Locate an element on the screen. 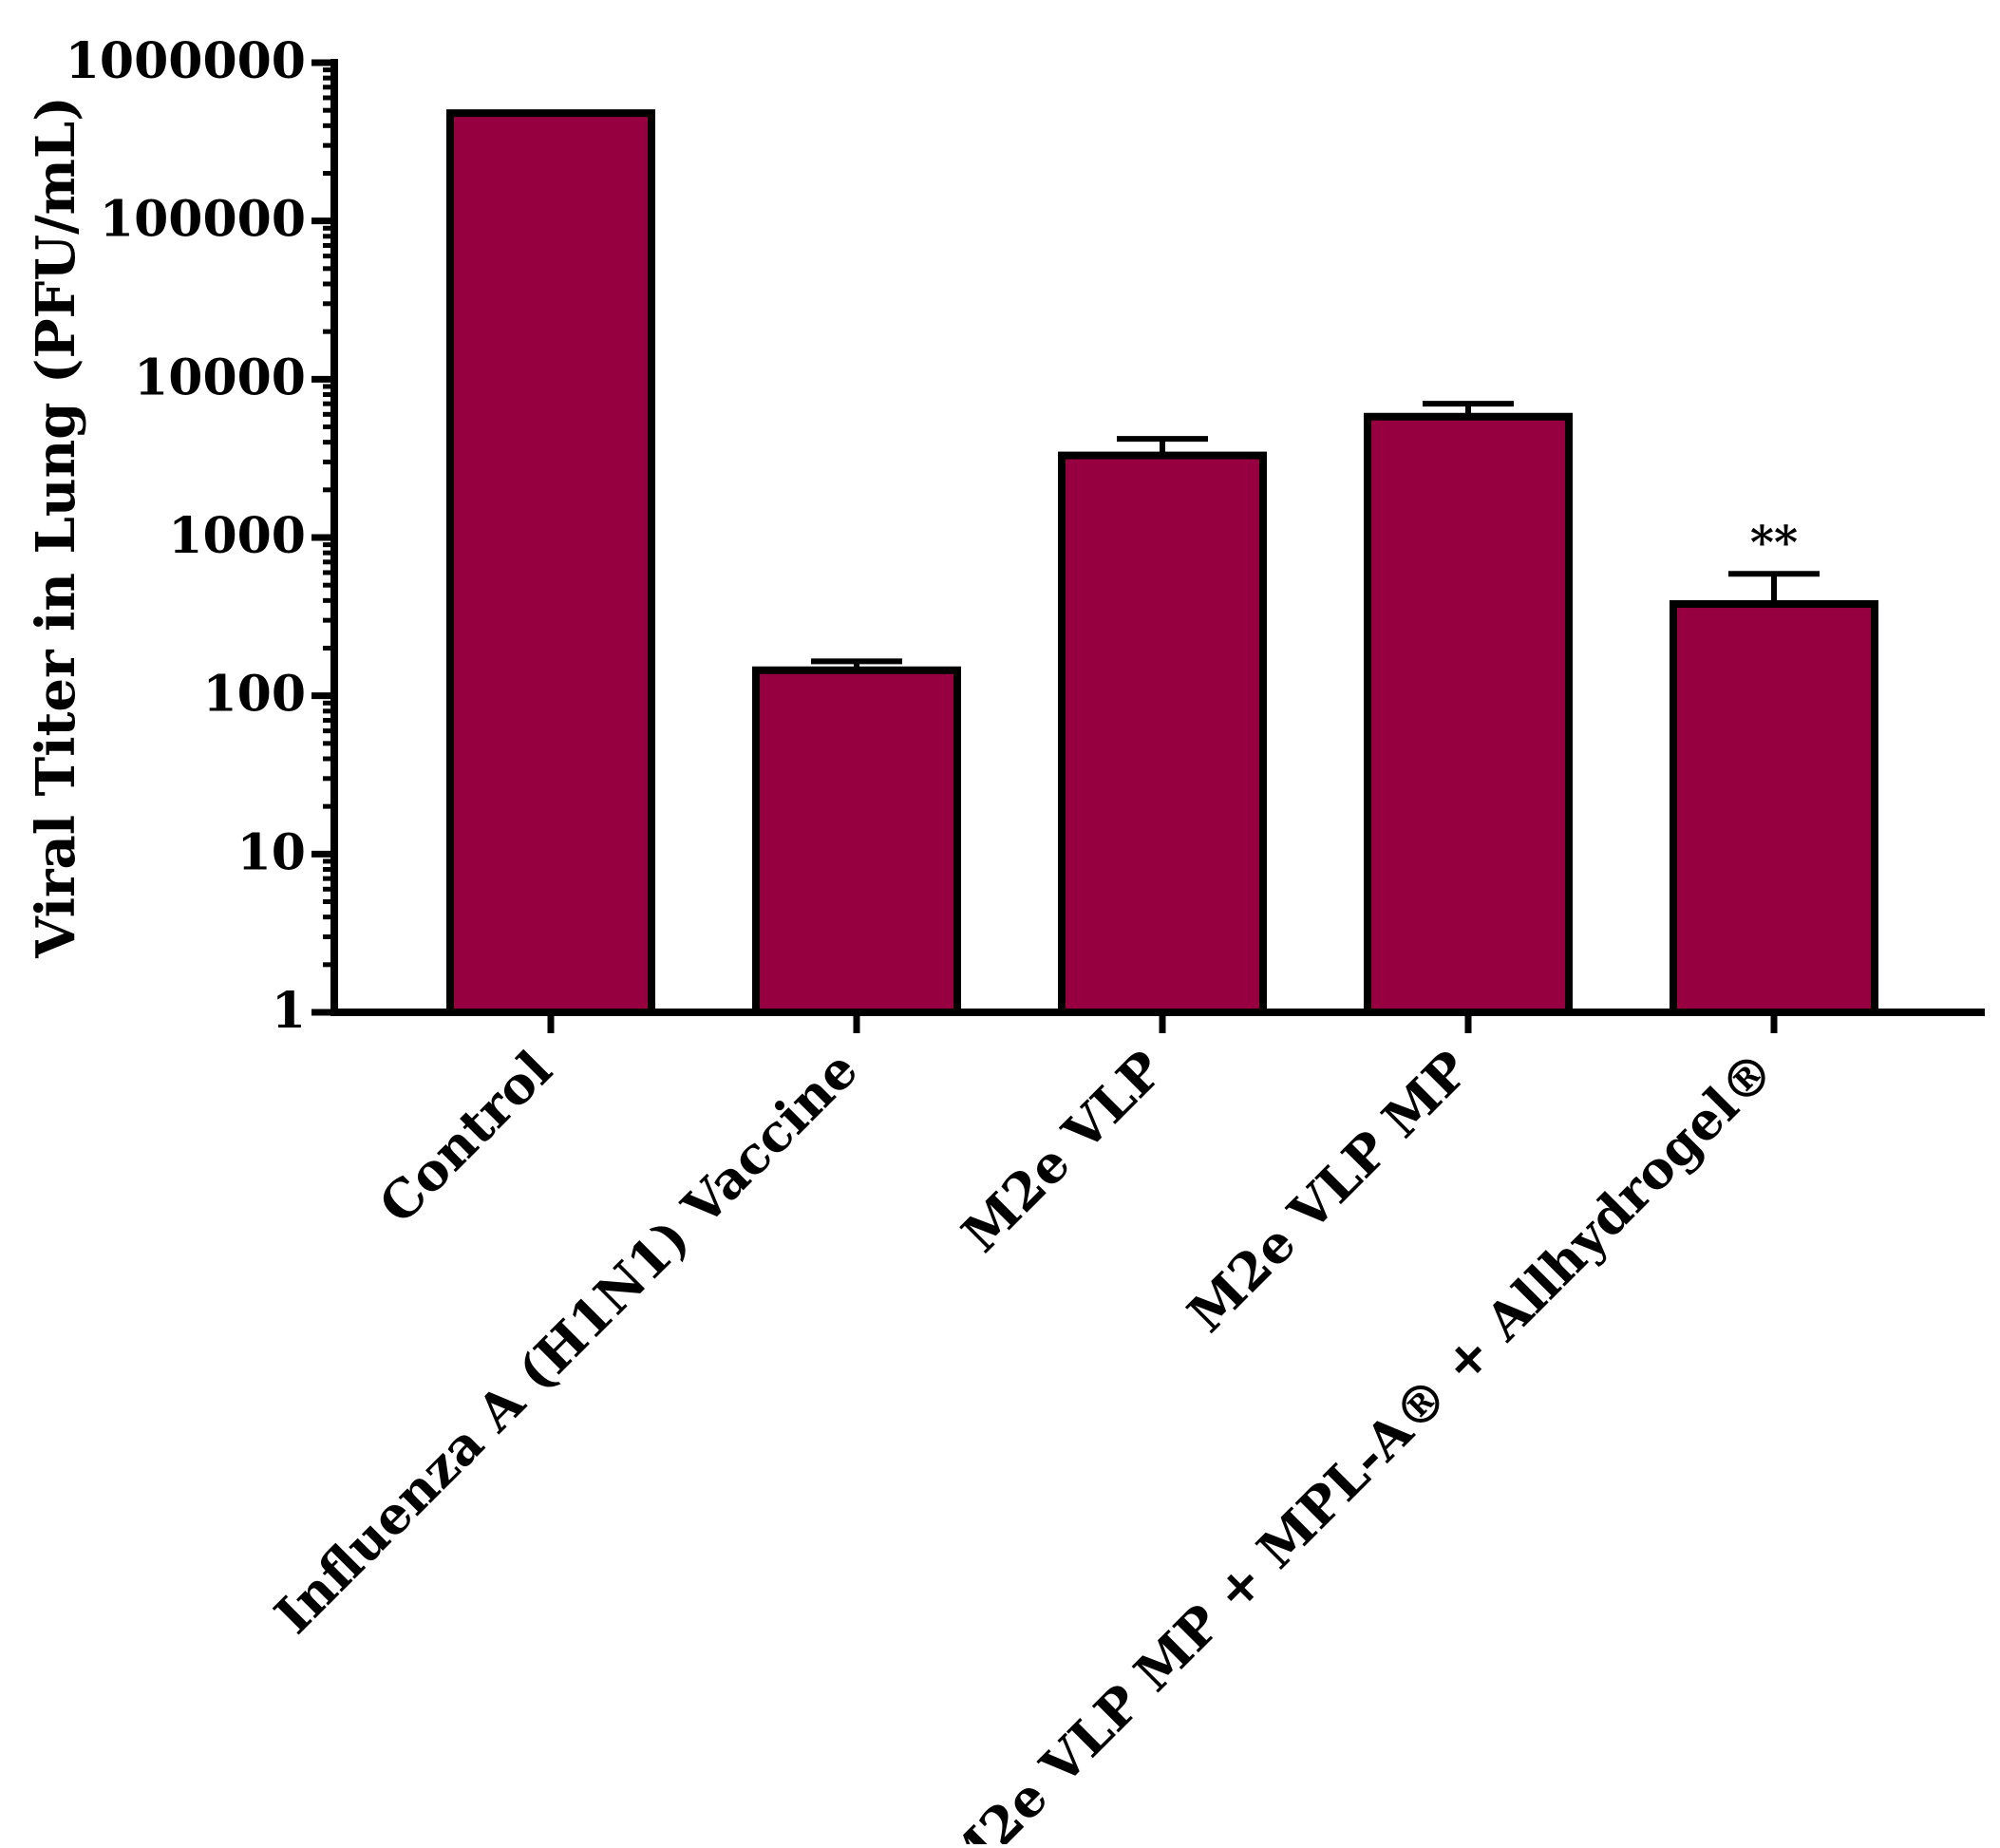  x-tick-label: M2e VLP MP is located at coordinates (1328, 1191).